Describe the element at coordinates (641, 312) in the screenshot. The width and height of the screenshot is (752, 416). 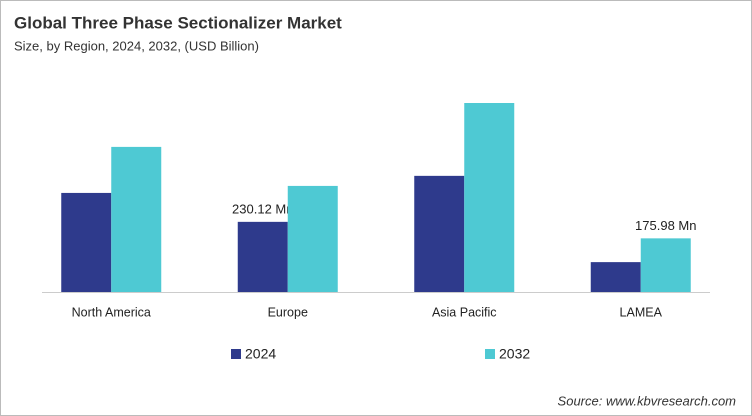
I see `x-tick-label: LAMEA` at that location.